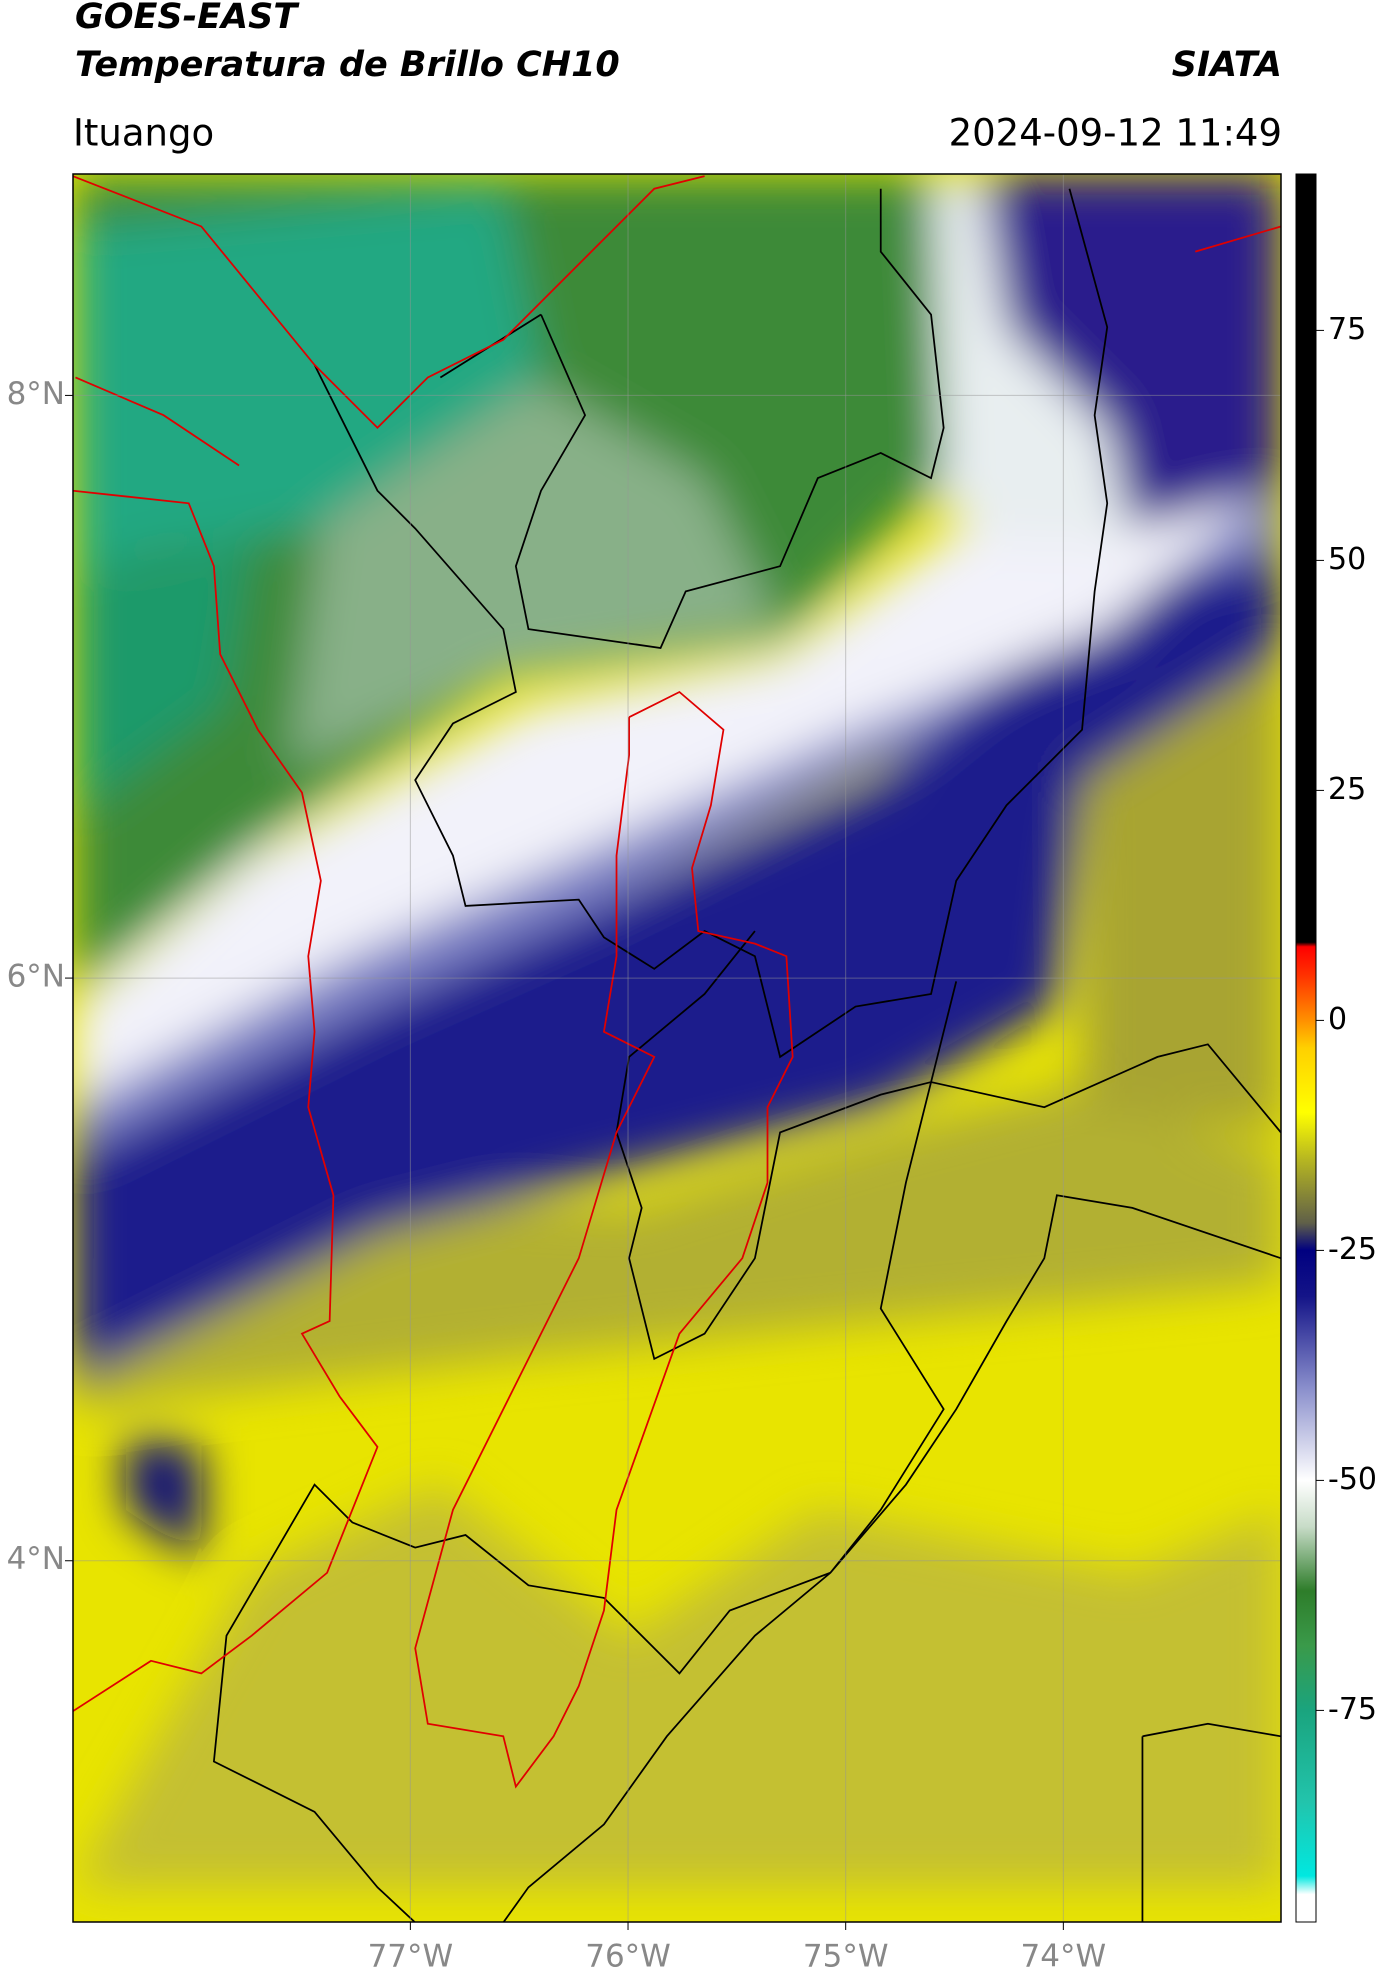  I want to click on datetime: 2024-09-12 11:49, so click(1115, 133).